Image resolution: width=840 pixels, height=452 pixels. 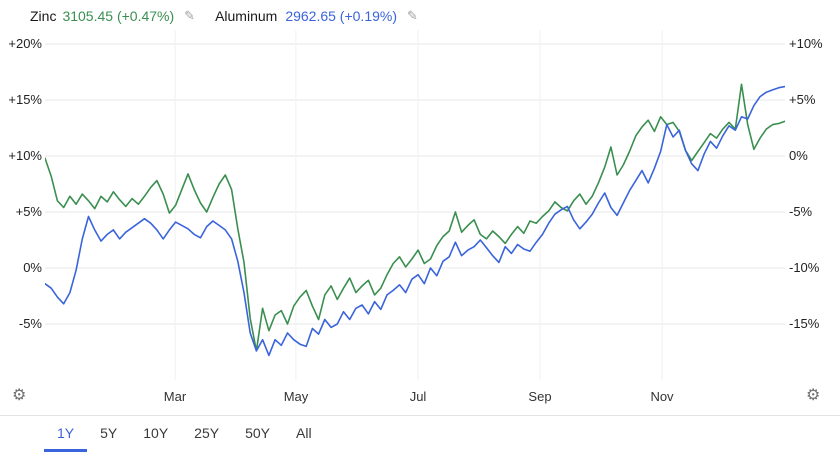 What do you see at coordinates (801, 211) in the screenshot?
I see `right-axis-tick: -5%` at bounding box center [801, 211].